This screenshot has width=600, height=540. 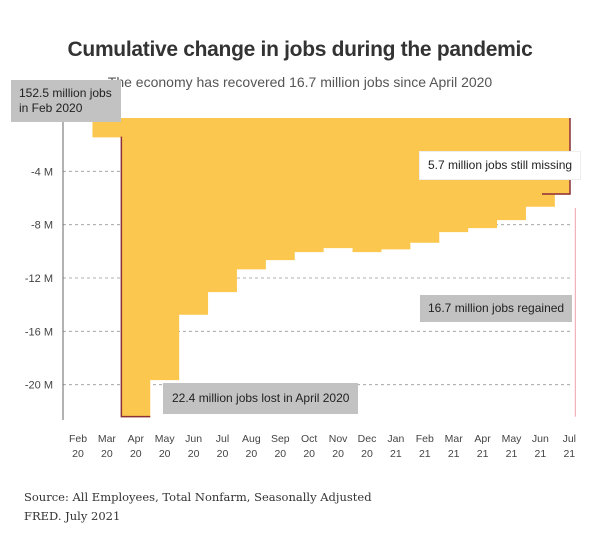 I want to click on x-tick-month: Jan, so click(x=395, y=439).